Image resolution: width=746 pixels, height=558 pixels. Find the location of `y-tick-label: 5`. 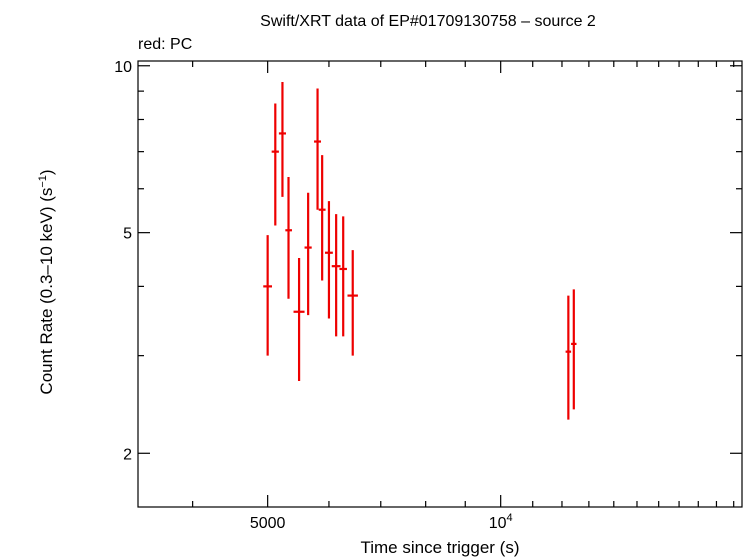

y-tick-label: 5 is located at coordinates (127, 234).